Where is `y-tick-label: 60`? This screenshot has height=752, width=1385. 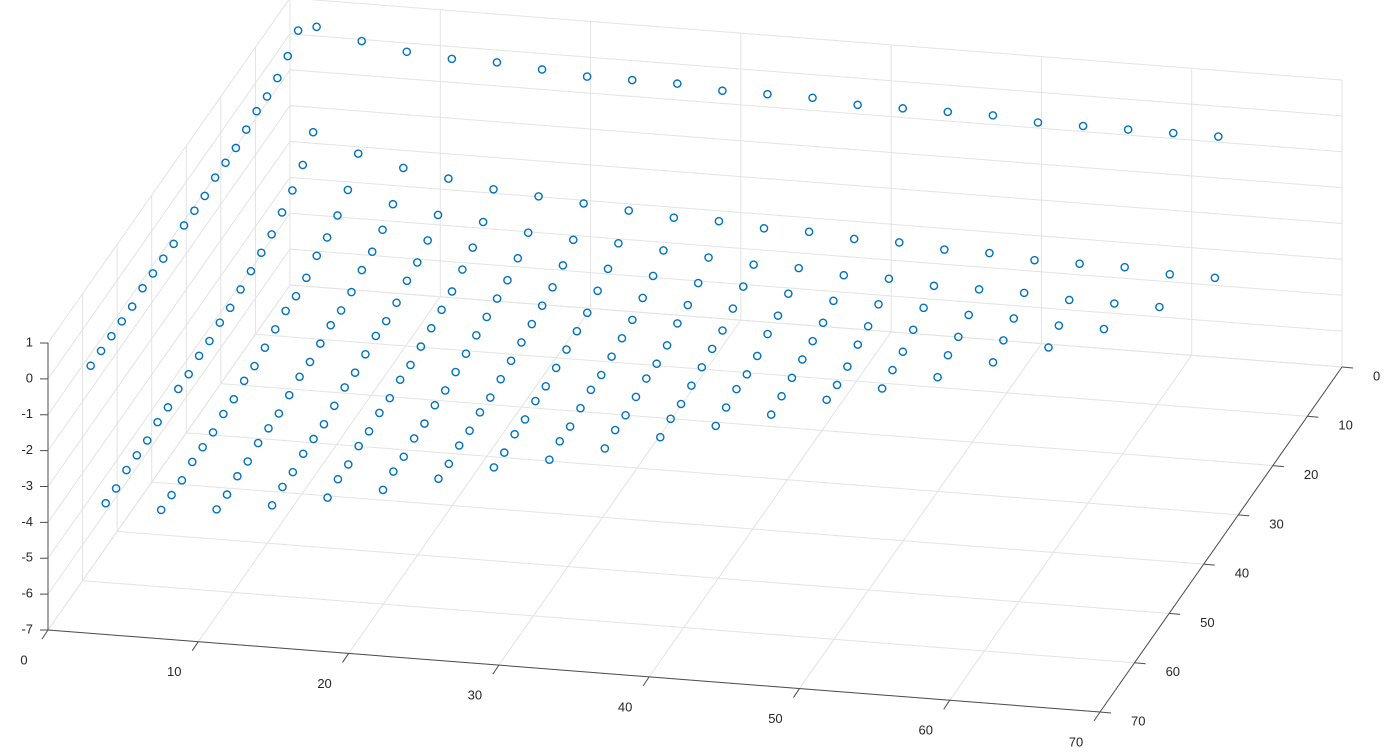 y-tick-label: 60 is located at coordinates (1173, 671).